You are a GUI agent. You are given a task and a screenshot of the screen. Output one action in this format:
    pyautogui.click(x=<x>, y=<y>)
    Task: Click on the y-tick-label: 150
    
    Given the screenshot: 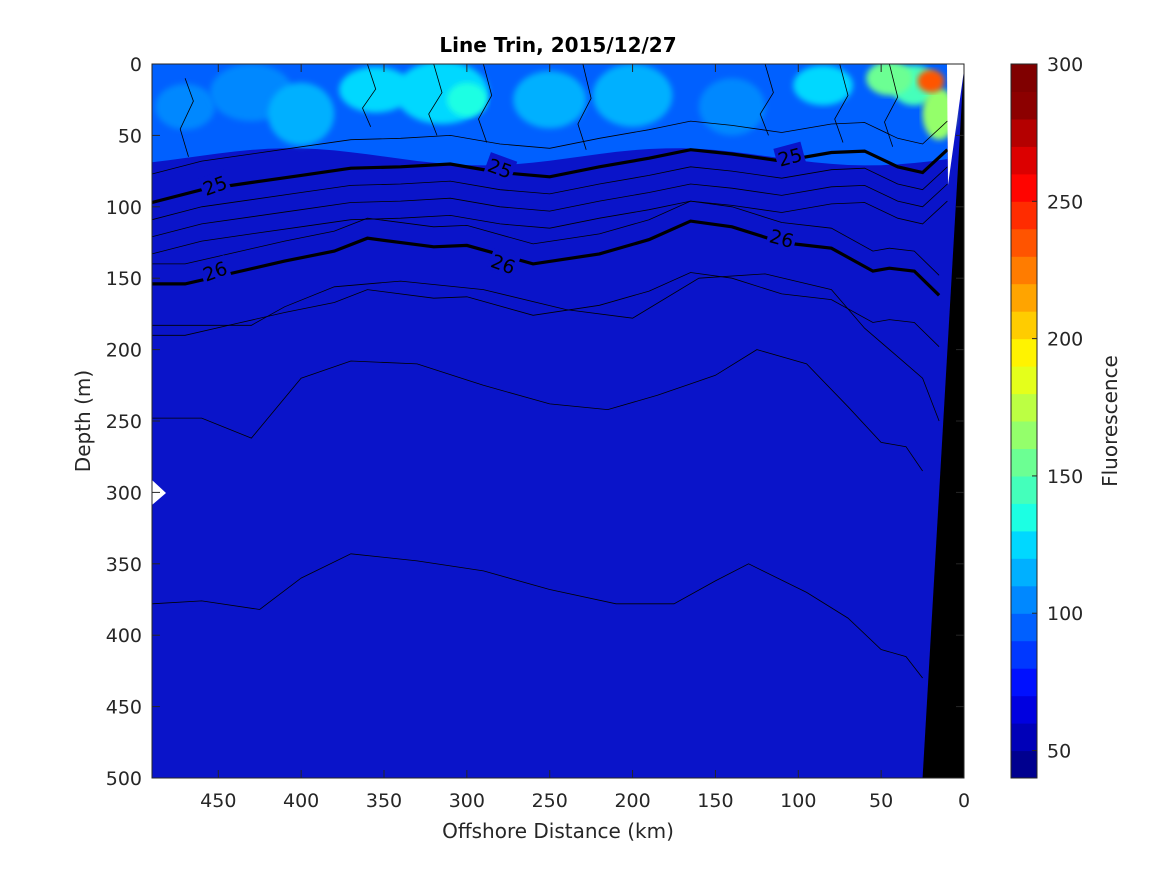 What is the action you would take?
    pyautogui.click(x=124, y=279)
    